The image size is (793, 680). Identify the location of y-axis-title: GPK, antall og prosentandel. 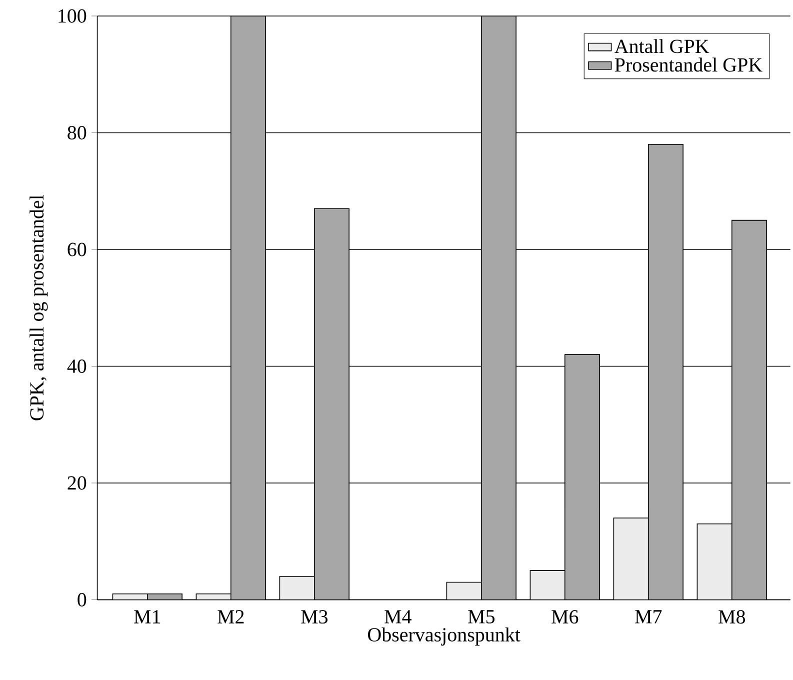
(39, 307).